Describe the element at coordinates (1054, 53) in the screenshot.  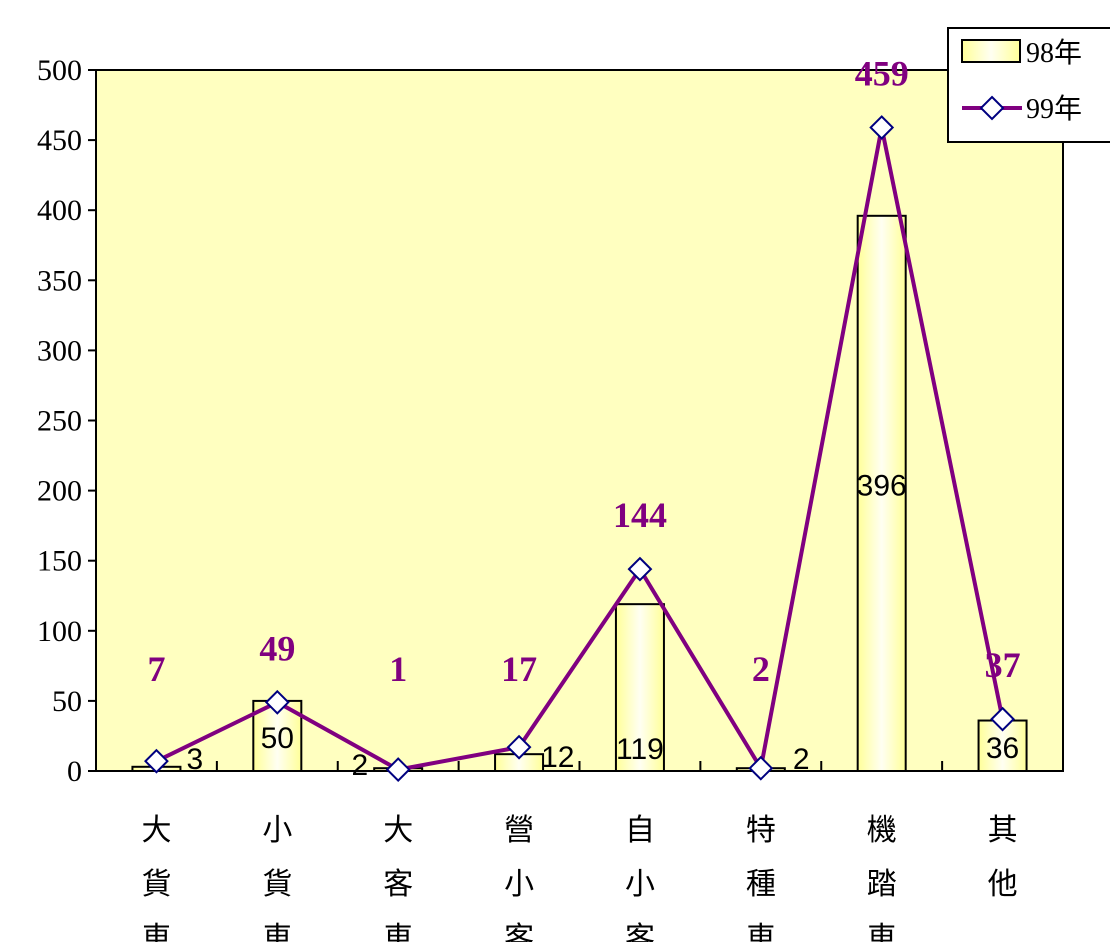
I see `legend-label: 98年` at that location.